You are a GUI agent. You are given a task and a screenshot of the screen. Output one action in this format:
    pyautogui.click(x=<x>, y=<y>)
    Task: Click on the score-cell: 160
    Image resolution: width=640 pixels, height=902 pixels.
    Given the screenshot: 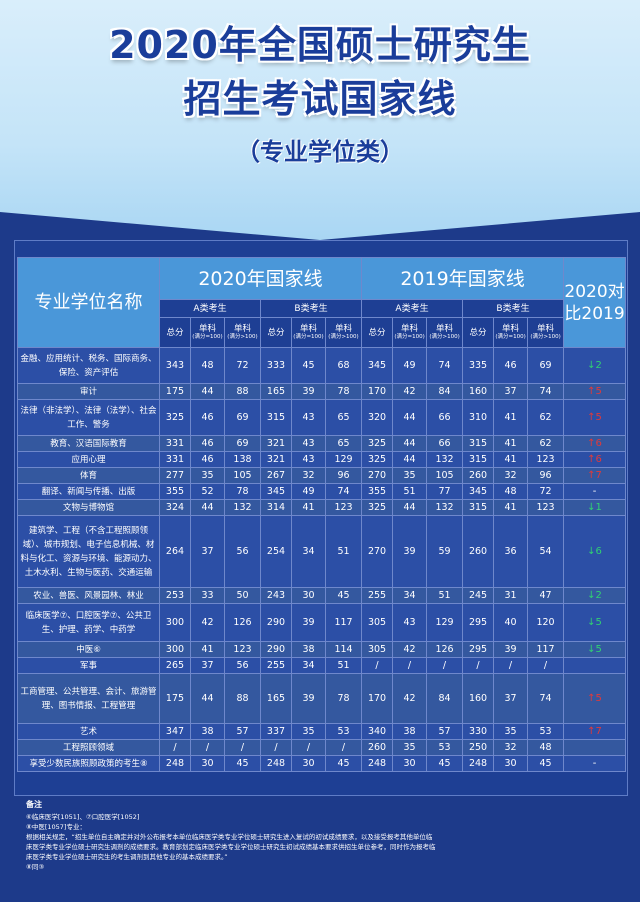 What is the action you would take?
    pyautogui.click(x=478, y=391)
    